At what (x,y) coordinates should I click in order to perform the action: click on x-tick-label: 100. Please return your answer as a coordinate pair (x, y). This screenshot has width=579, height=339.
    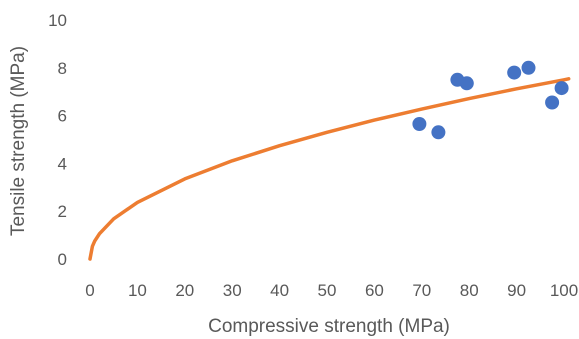
    Looking at the image, I should click on (564, 290).